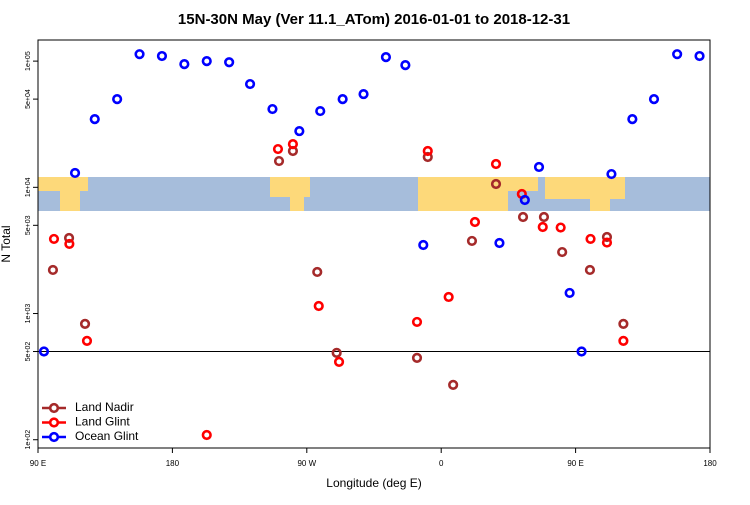  Describe the element at coordinates (6, 243) in the screenshot. I see `y-axis-label: N Total` at that location.